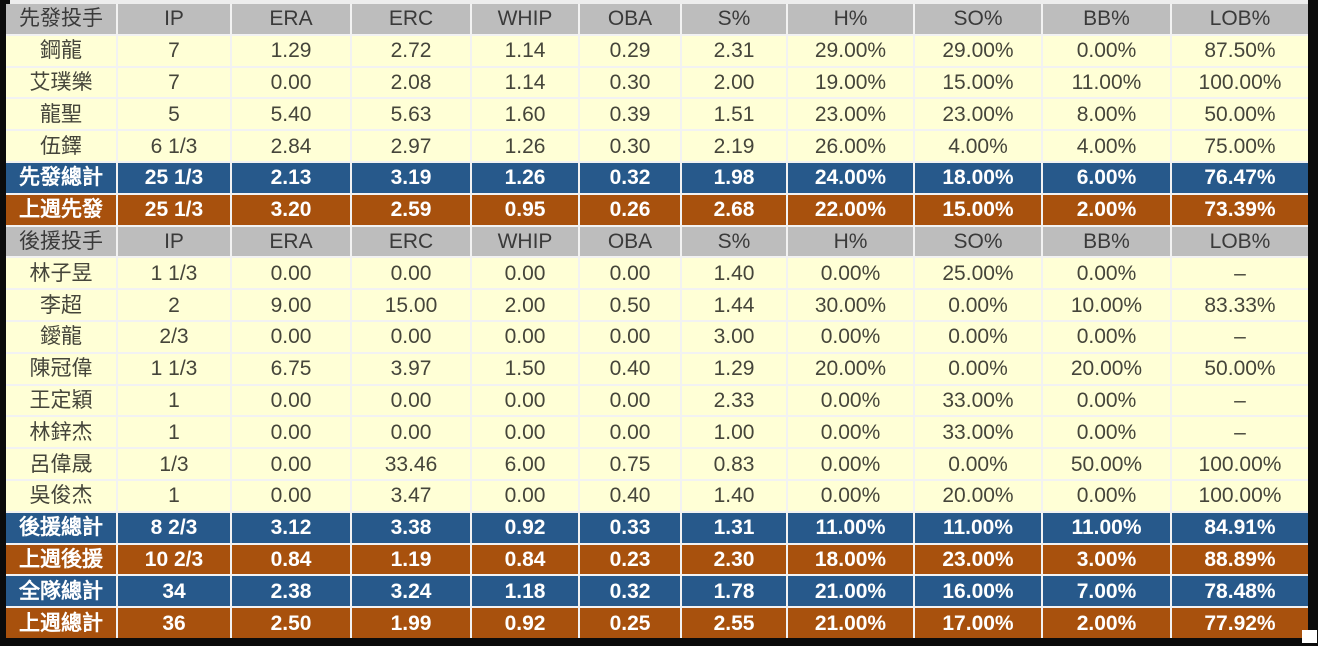  Describe the element at coordinates (291, 527) in the screenshot. I see `stat-cell: 3.12` at that location.